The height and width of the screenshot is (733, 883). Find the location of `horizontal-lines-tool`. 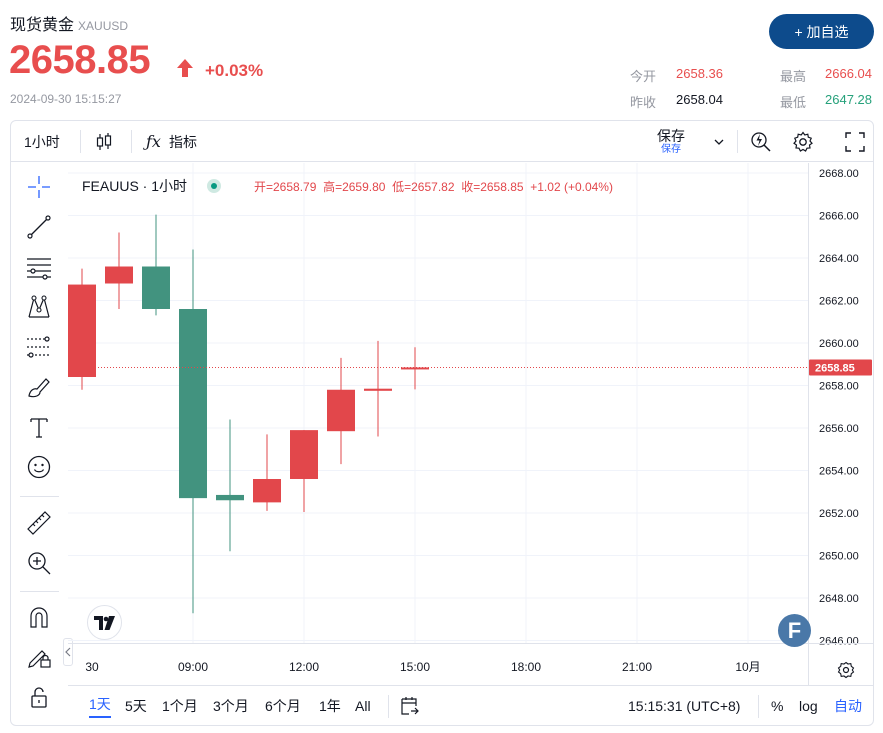

horizontal-lines-tool is located at coordinates (39, 267).